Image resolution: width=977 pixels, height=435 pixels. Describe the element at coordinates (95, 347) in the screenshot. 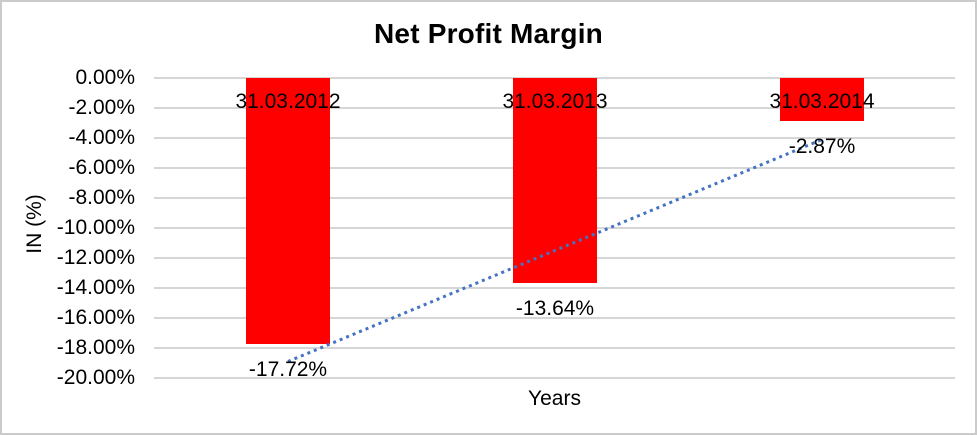

I see `y-axis-tick-label: -18.00%` at that location.